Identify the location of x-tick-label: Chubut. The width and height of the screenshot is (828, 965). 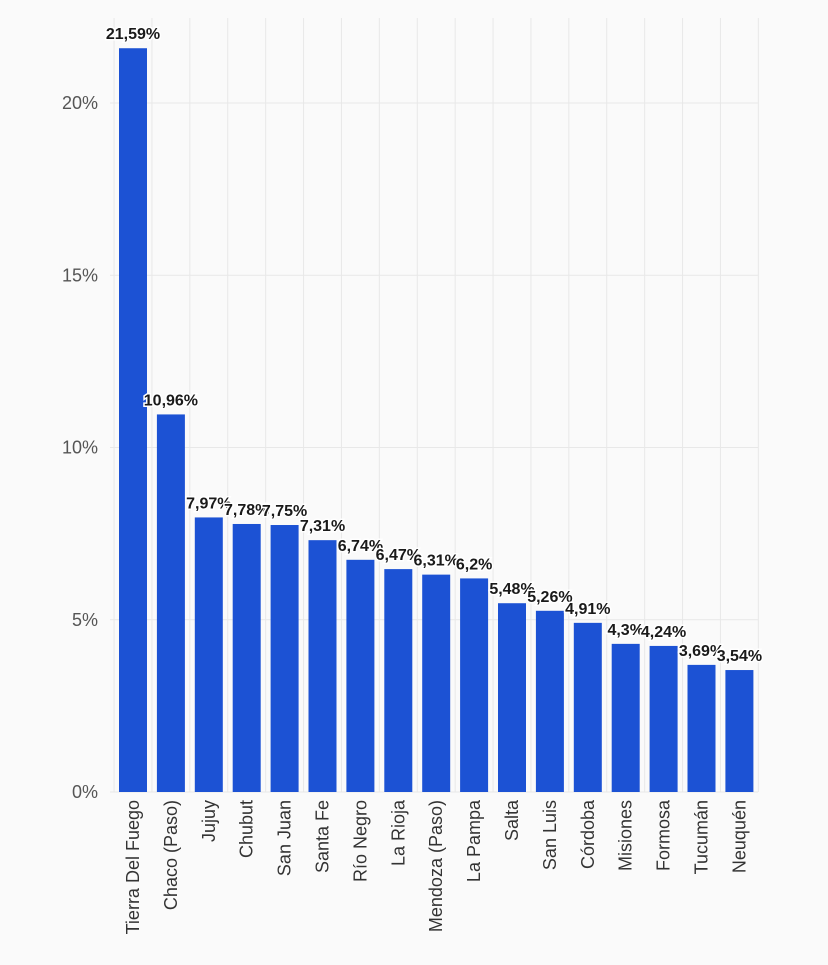
(247, 829).